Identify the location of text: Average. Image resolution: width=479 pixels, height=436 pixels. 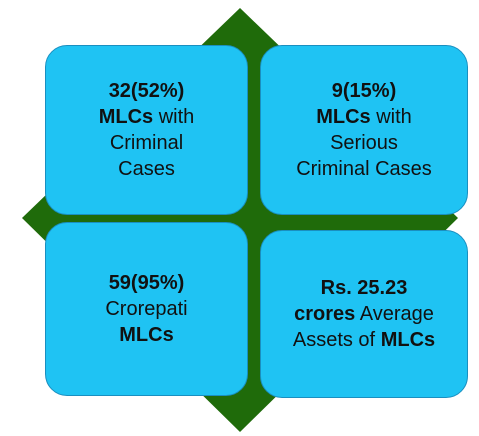
(396, 314).